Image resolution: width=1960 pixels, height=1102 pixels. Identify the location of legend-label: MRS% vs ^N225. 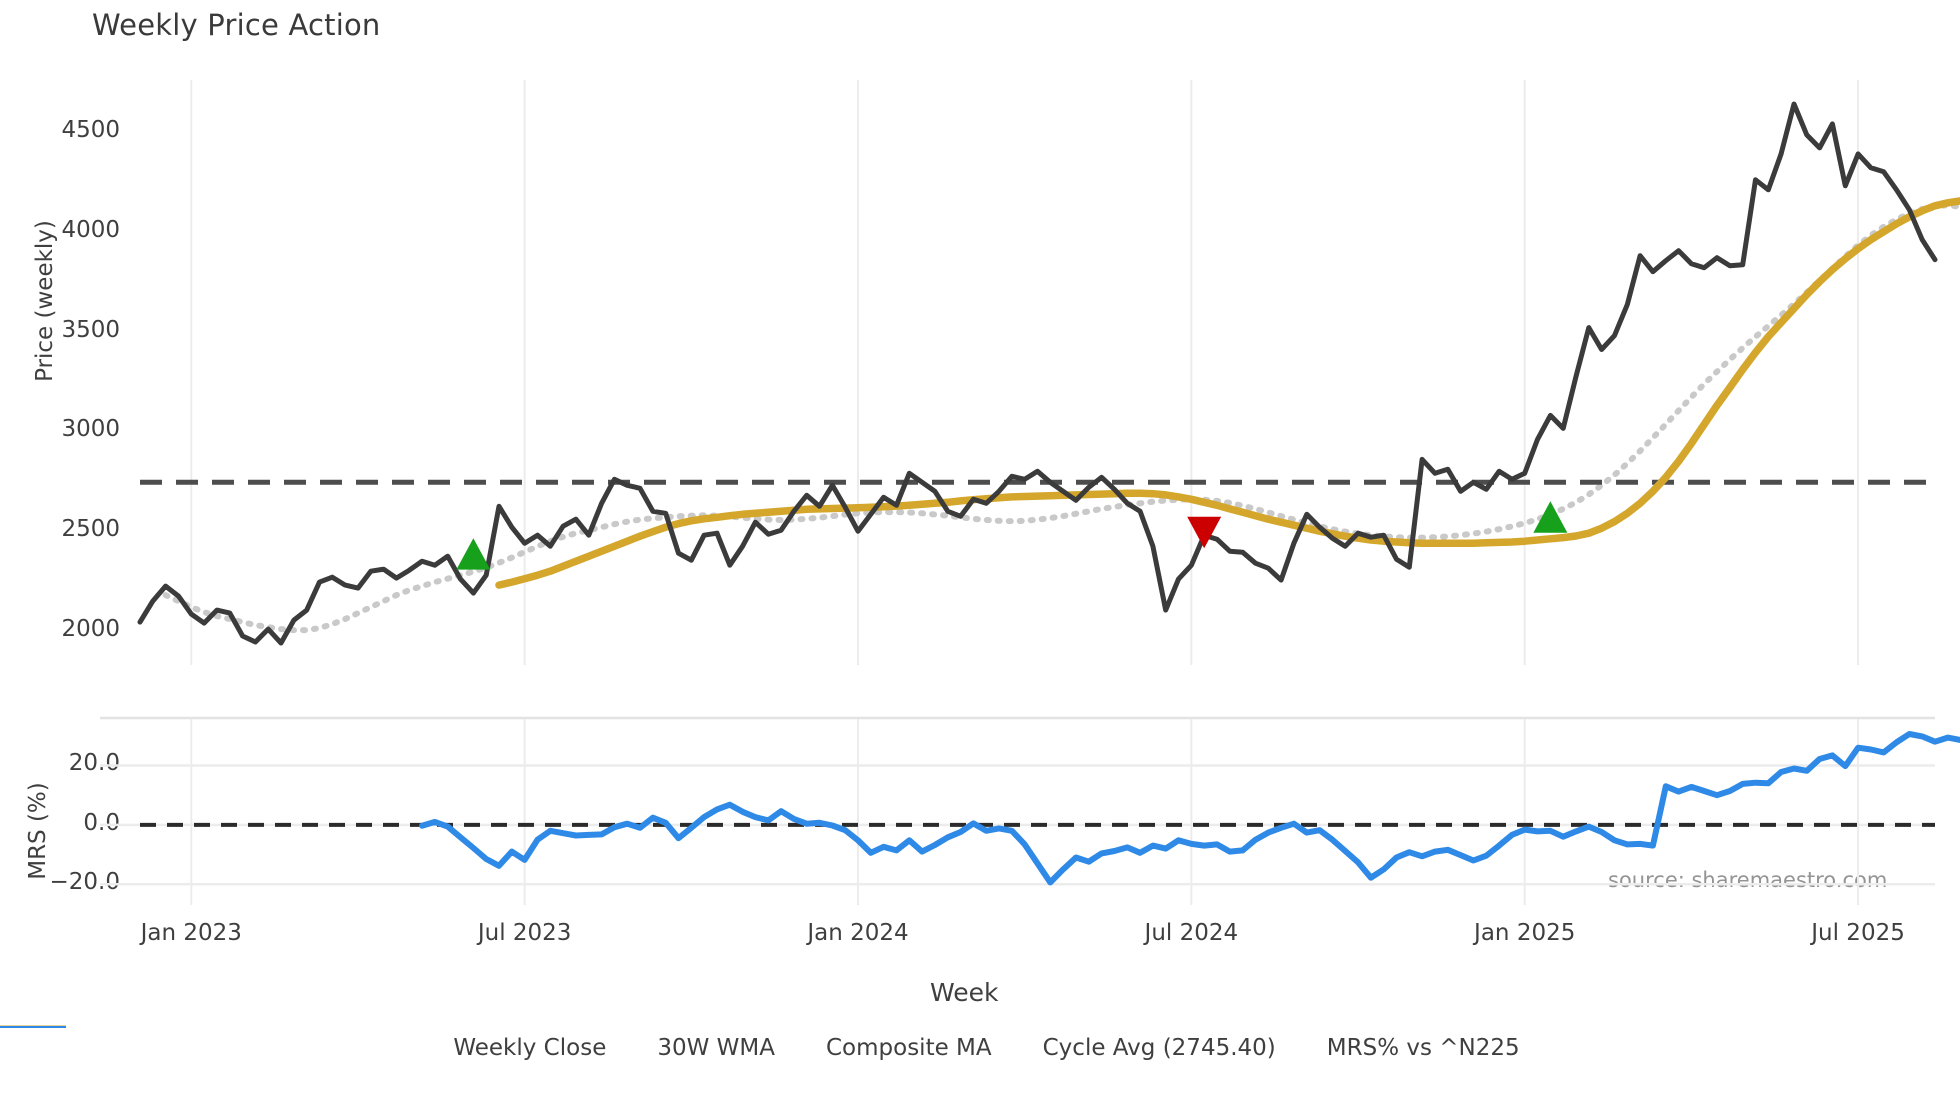
(1423, 1048).